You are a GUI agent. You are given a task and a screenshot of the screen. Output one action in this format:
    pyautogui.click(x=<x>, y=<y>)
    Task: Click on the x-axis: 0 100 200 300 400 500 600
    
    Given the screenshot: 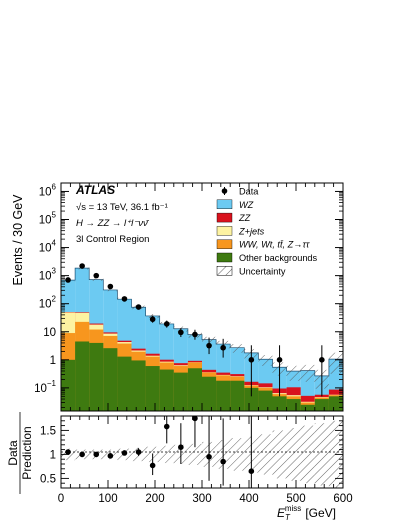 What is the action you would take?
    pyautogui.click(x=205, y=460)
    